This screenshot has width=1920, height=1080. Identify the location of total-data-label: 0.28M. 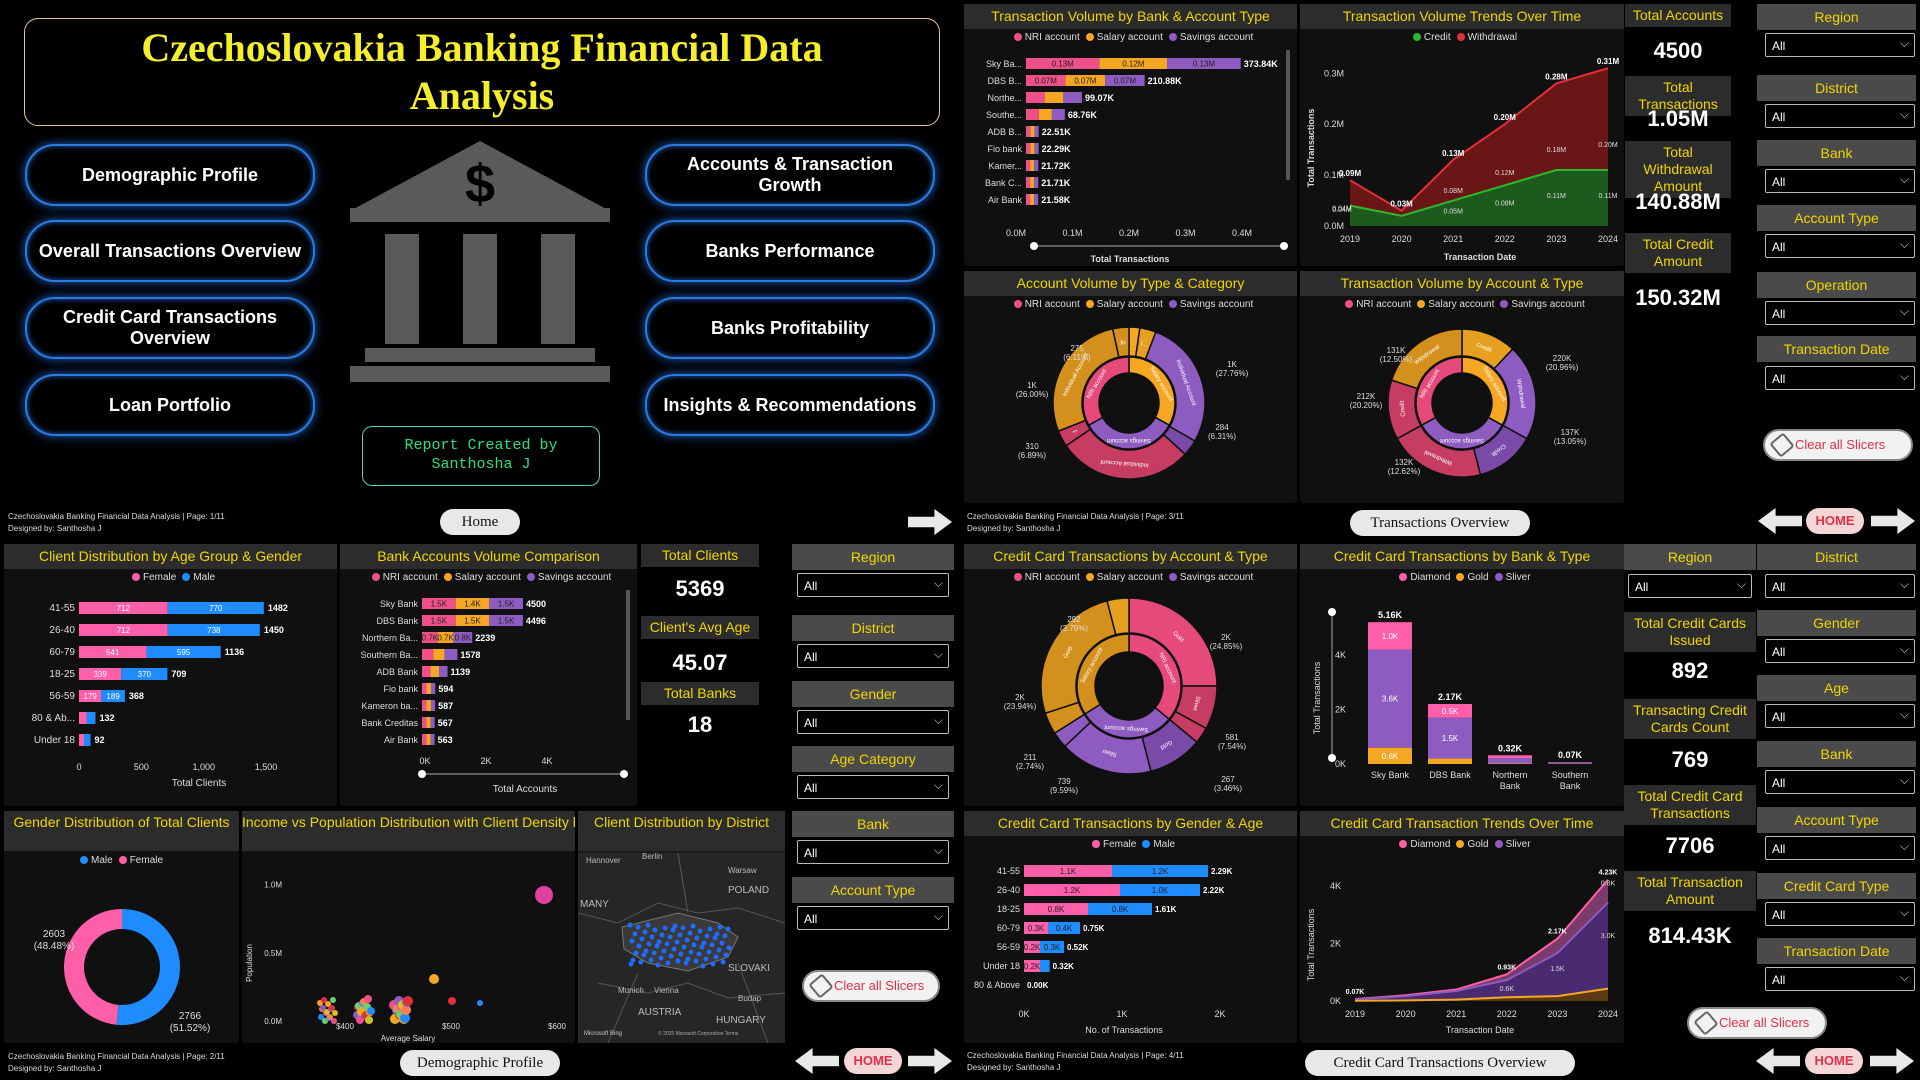
(1556, 76).